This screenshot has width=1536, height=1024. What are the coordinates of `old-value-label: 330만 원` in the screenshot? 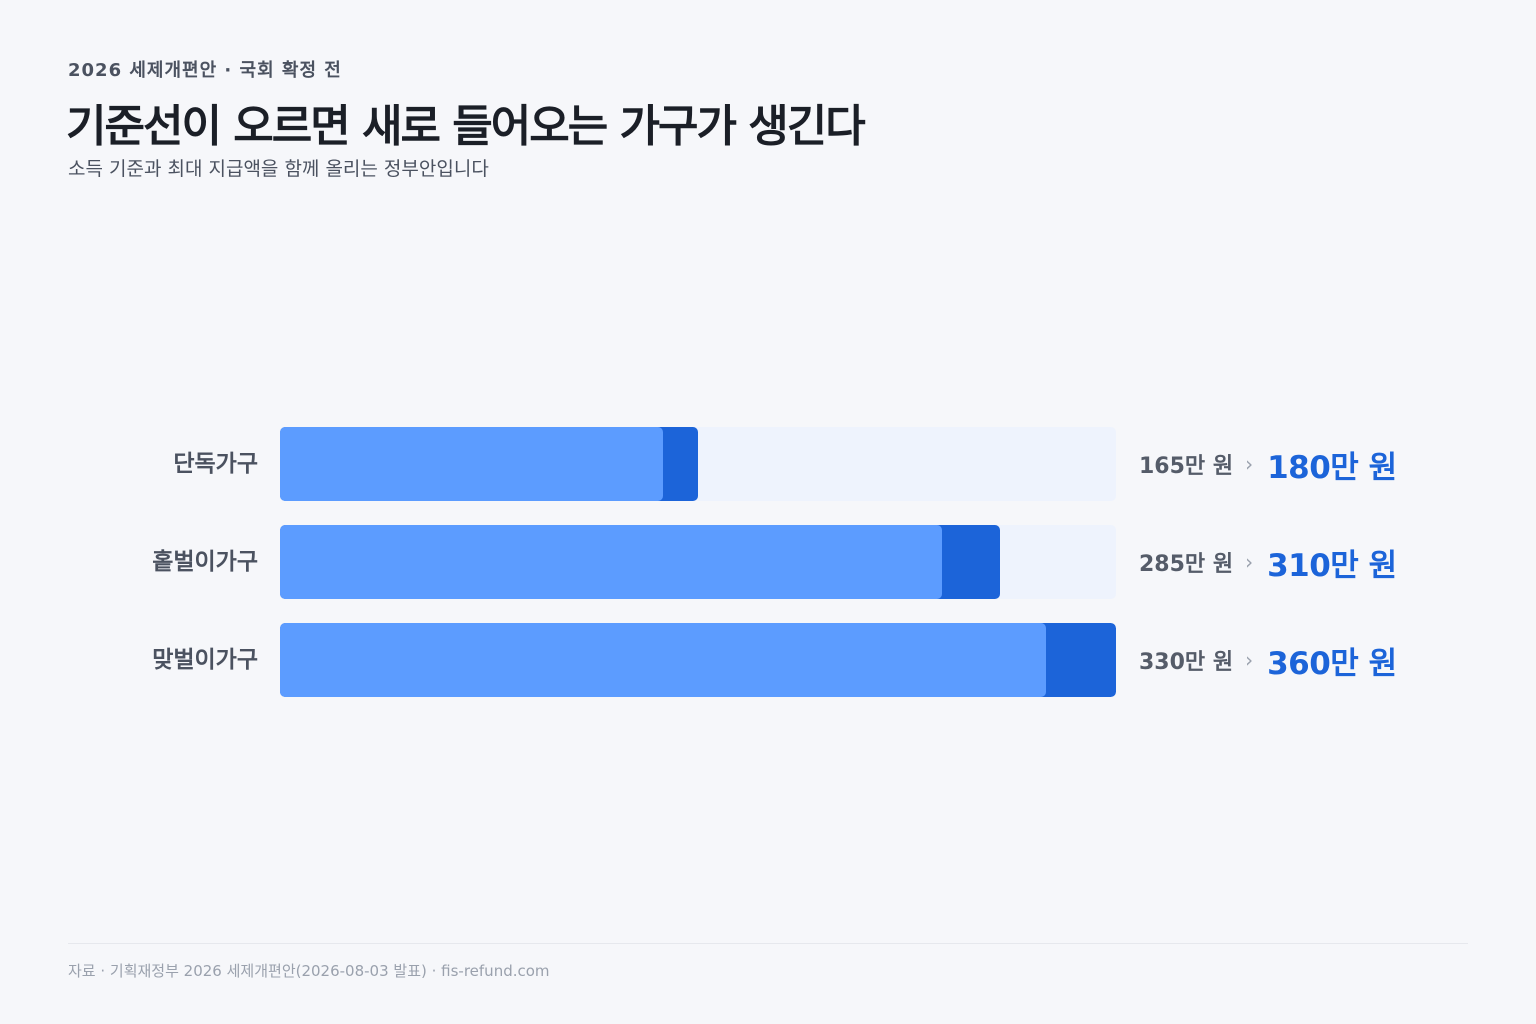 It's located at (1186, 662).